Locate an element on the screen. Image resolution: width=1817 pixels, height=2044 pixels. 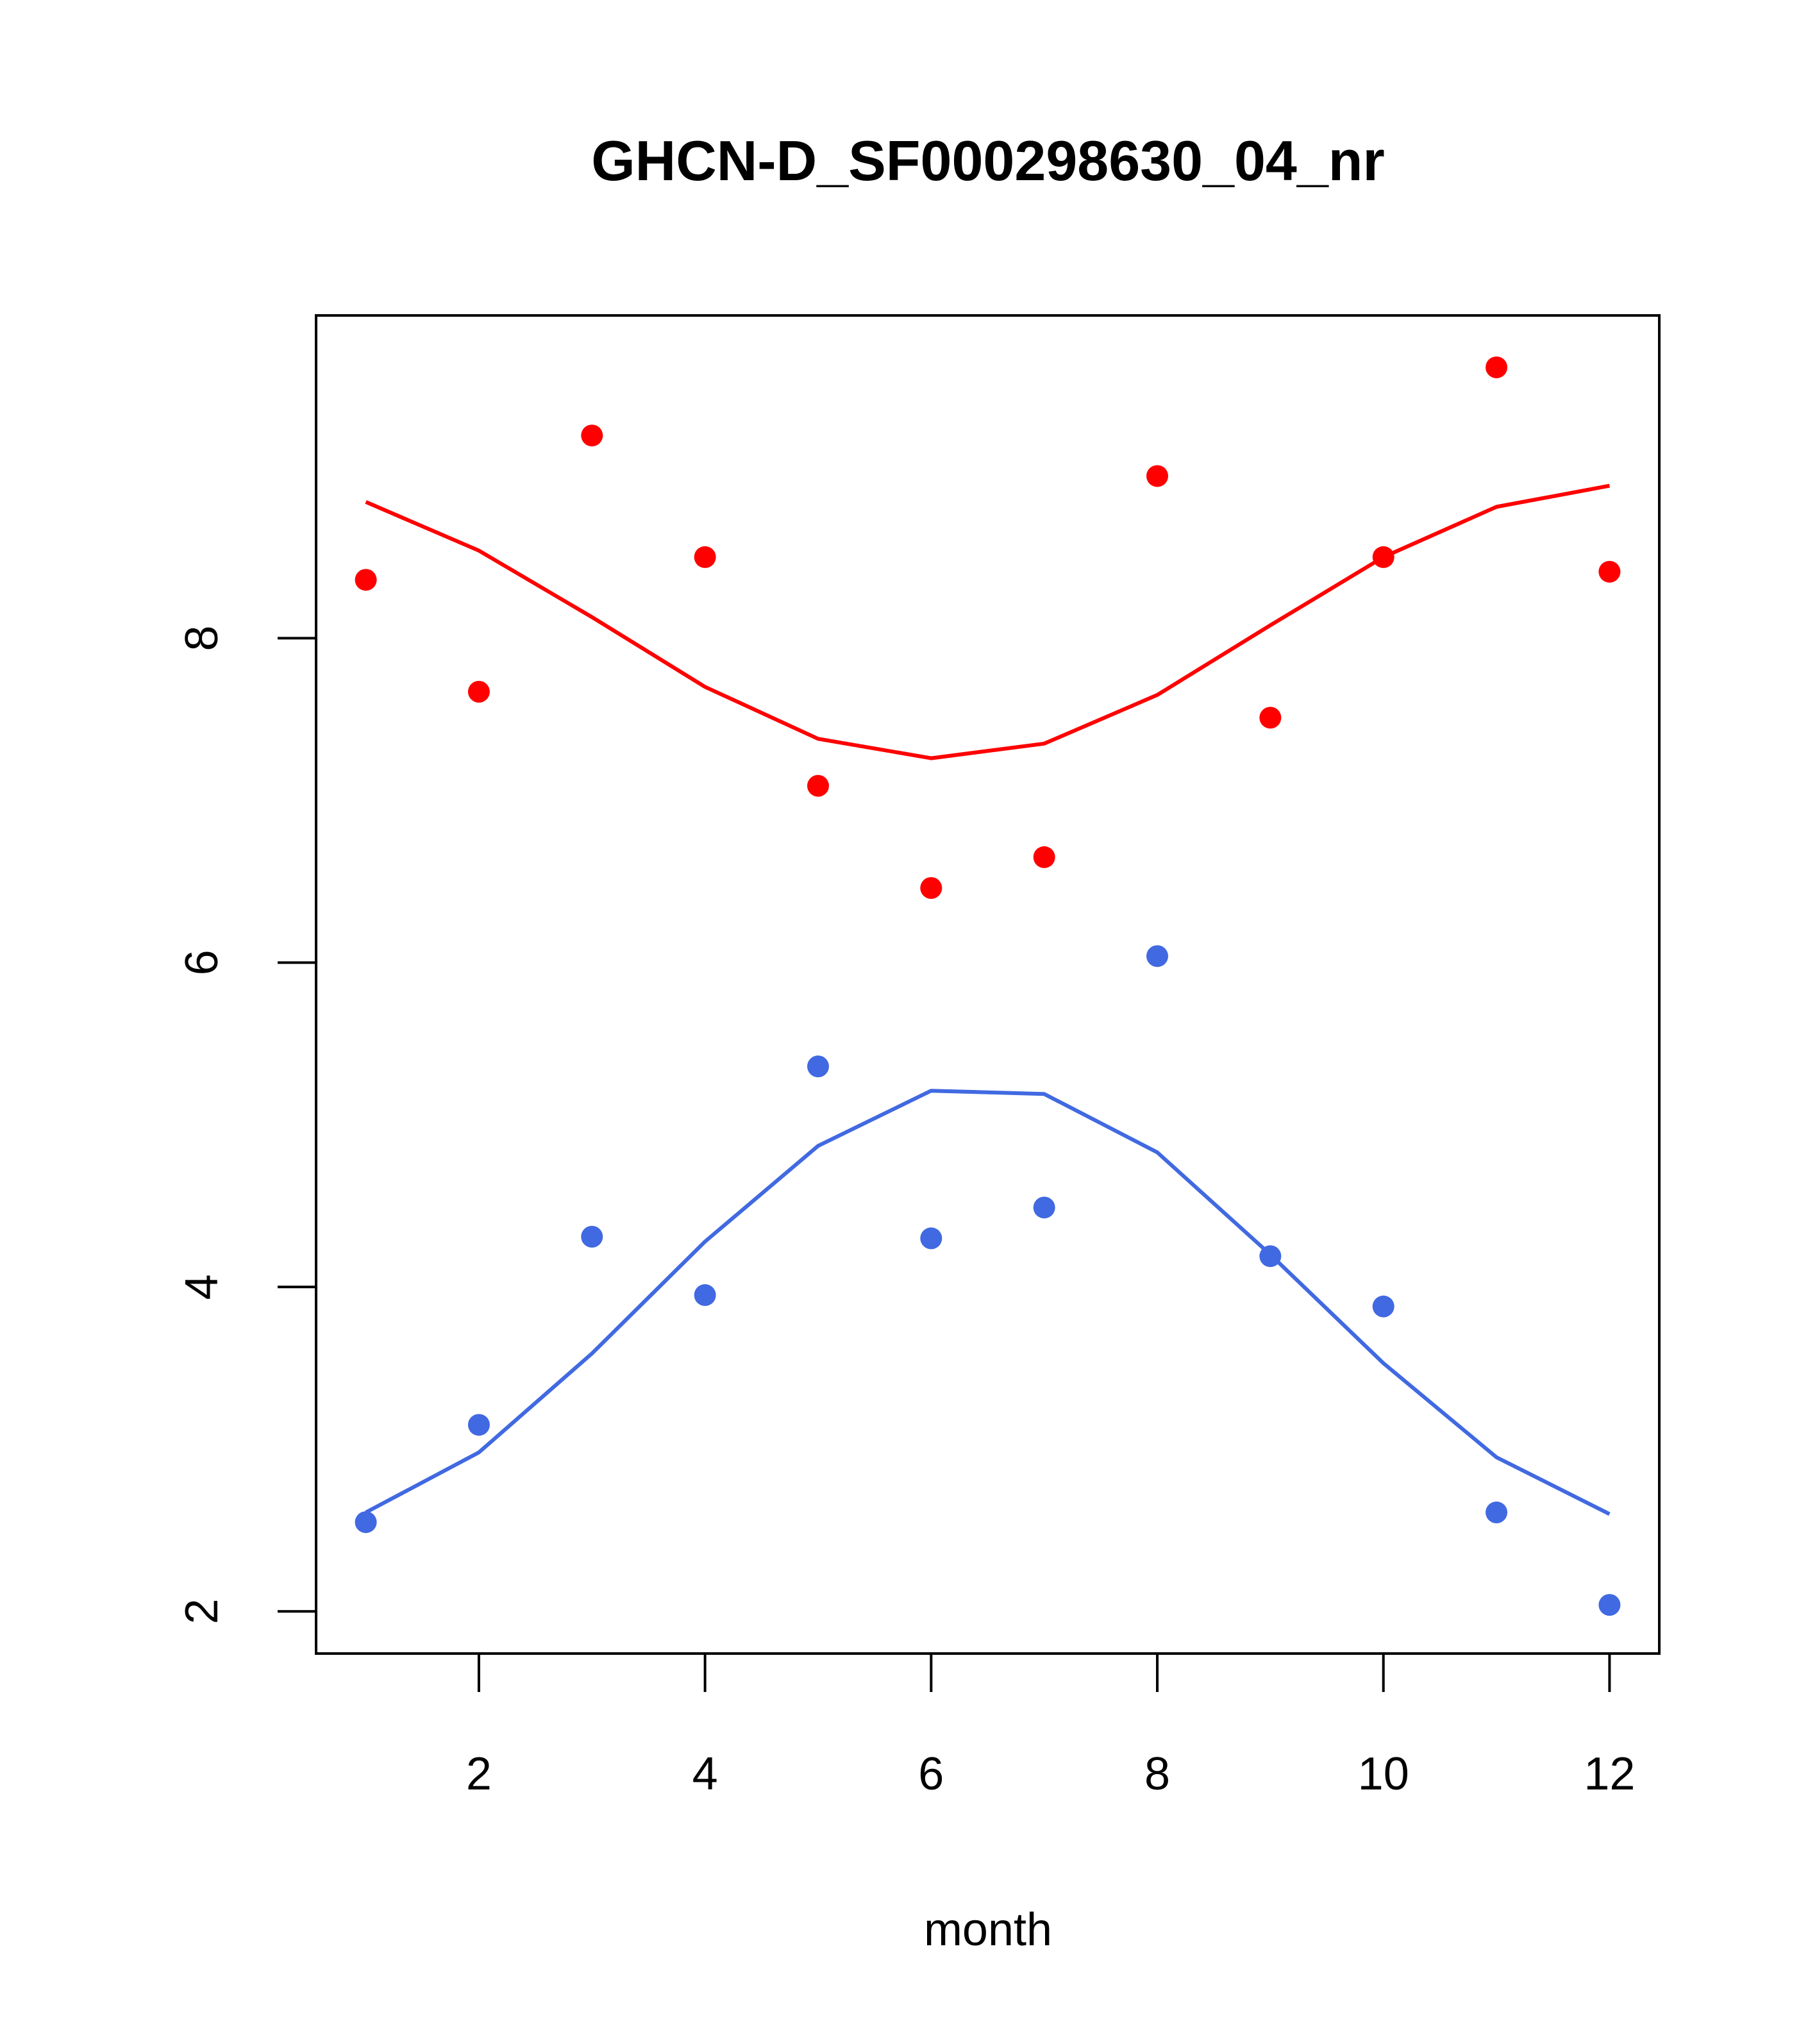
y-tick-label: 8 is located at coordinates (202, 638).